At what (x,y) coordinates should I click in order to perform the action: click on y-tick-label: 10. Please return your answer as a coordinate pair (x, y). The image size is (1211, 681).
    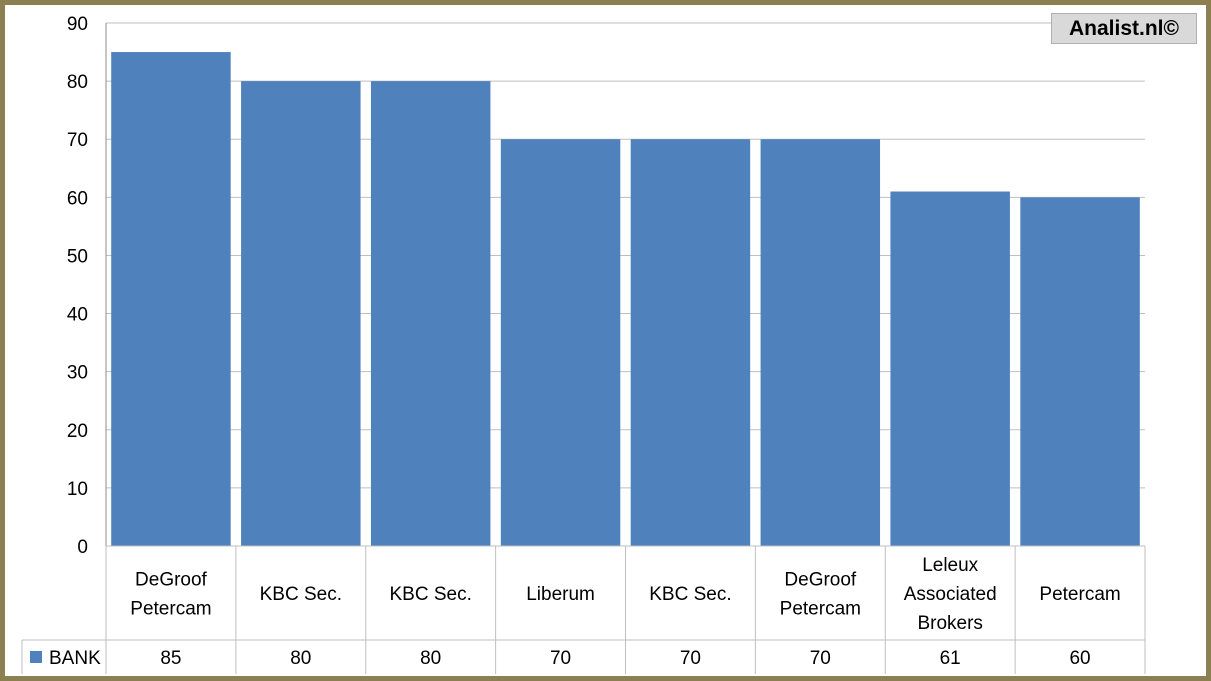
    Looking at the image, I should click on (77, 489).